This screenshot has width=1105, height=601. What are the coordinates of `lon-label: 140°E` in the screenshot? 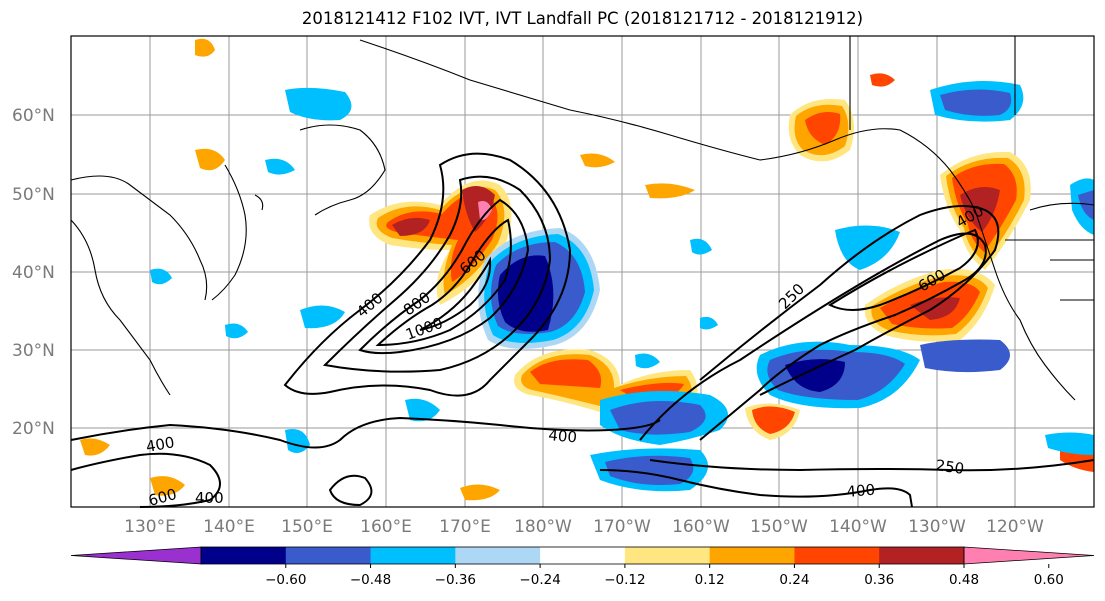 It's located at (229, 527).